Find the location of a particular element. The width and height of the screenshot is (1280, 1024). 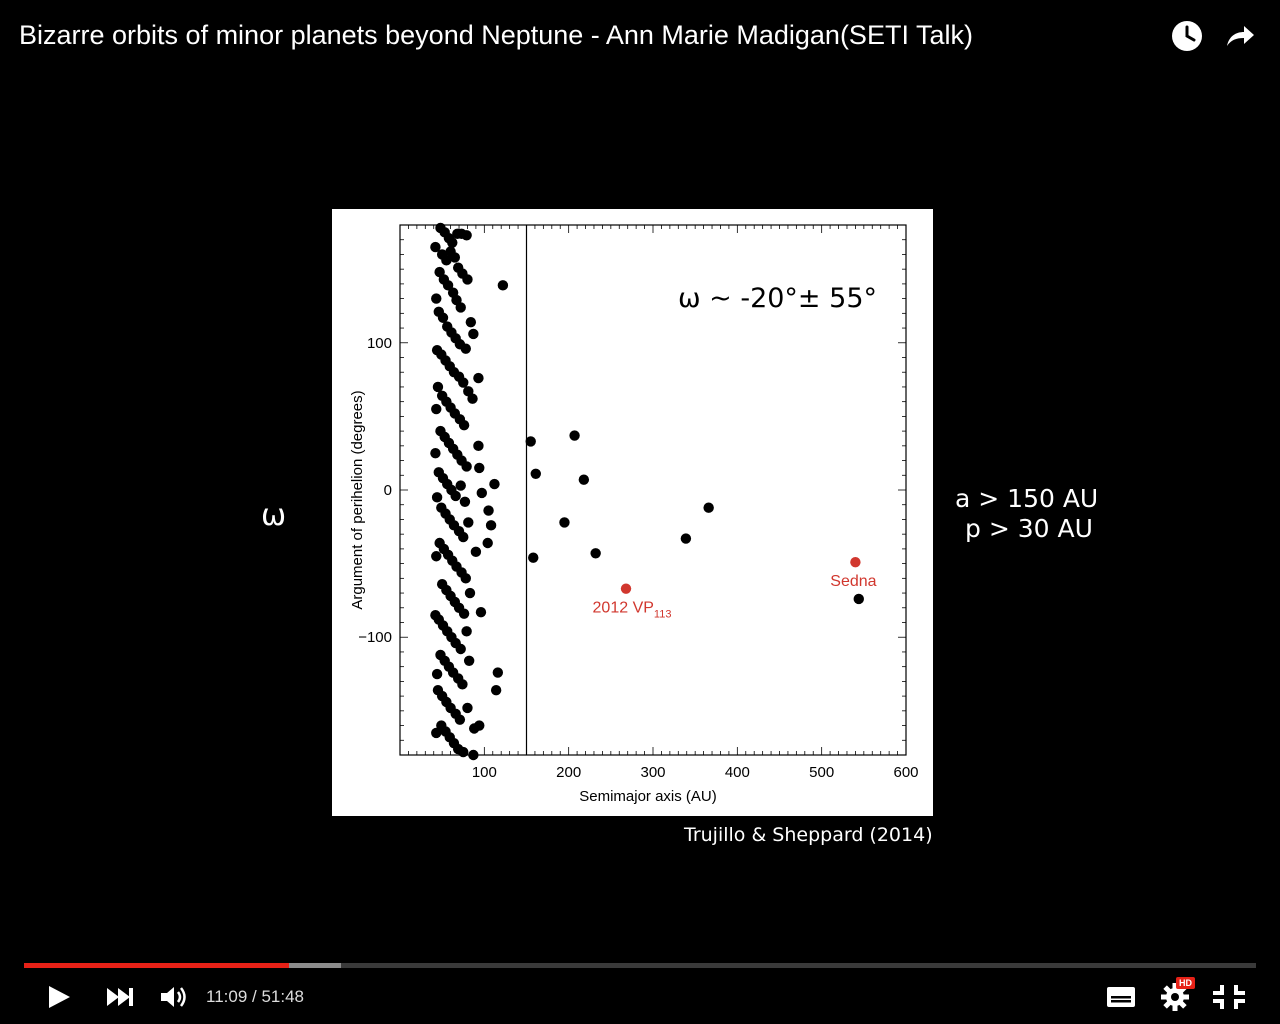

share-icon is located at coordinates (1240, 36).